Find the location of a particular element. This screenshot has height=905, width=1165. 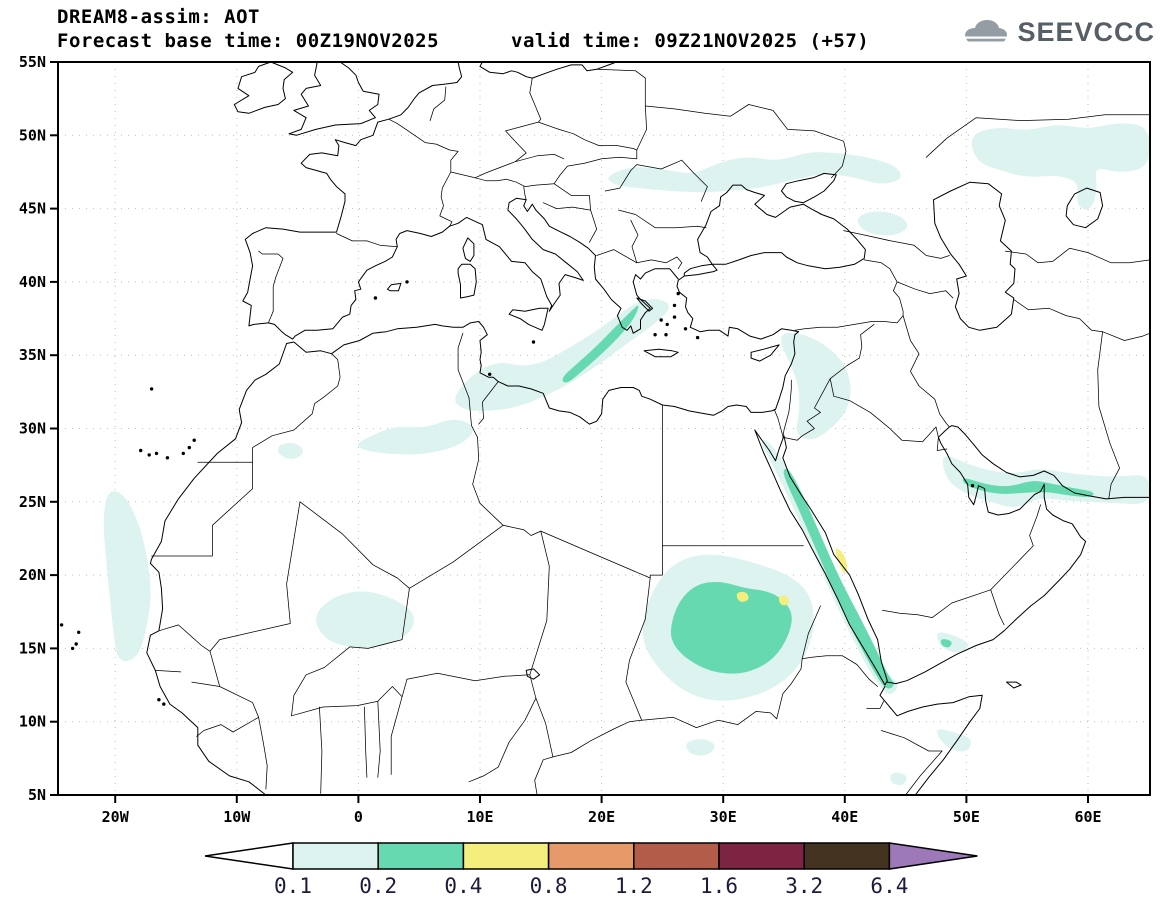

colorbar-shape is located at coordinates (591, 856).